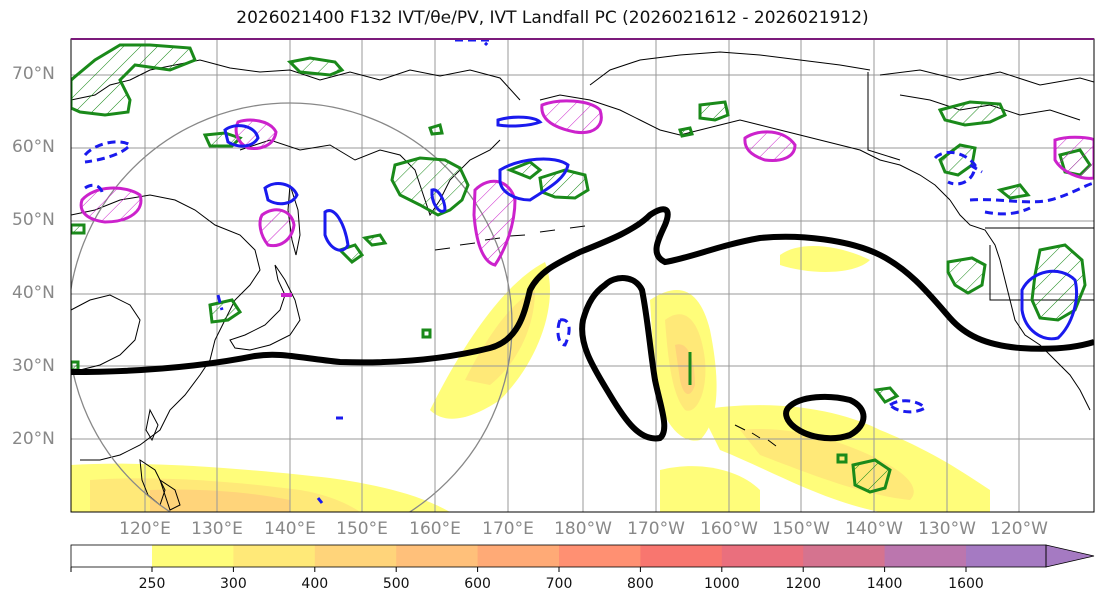  What do you see at coordinates (152, 584) in the screenshot?
I see `colorbar-tick-label: 250` at bounding box center [152, 584].